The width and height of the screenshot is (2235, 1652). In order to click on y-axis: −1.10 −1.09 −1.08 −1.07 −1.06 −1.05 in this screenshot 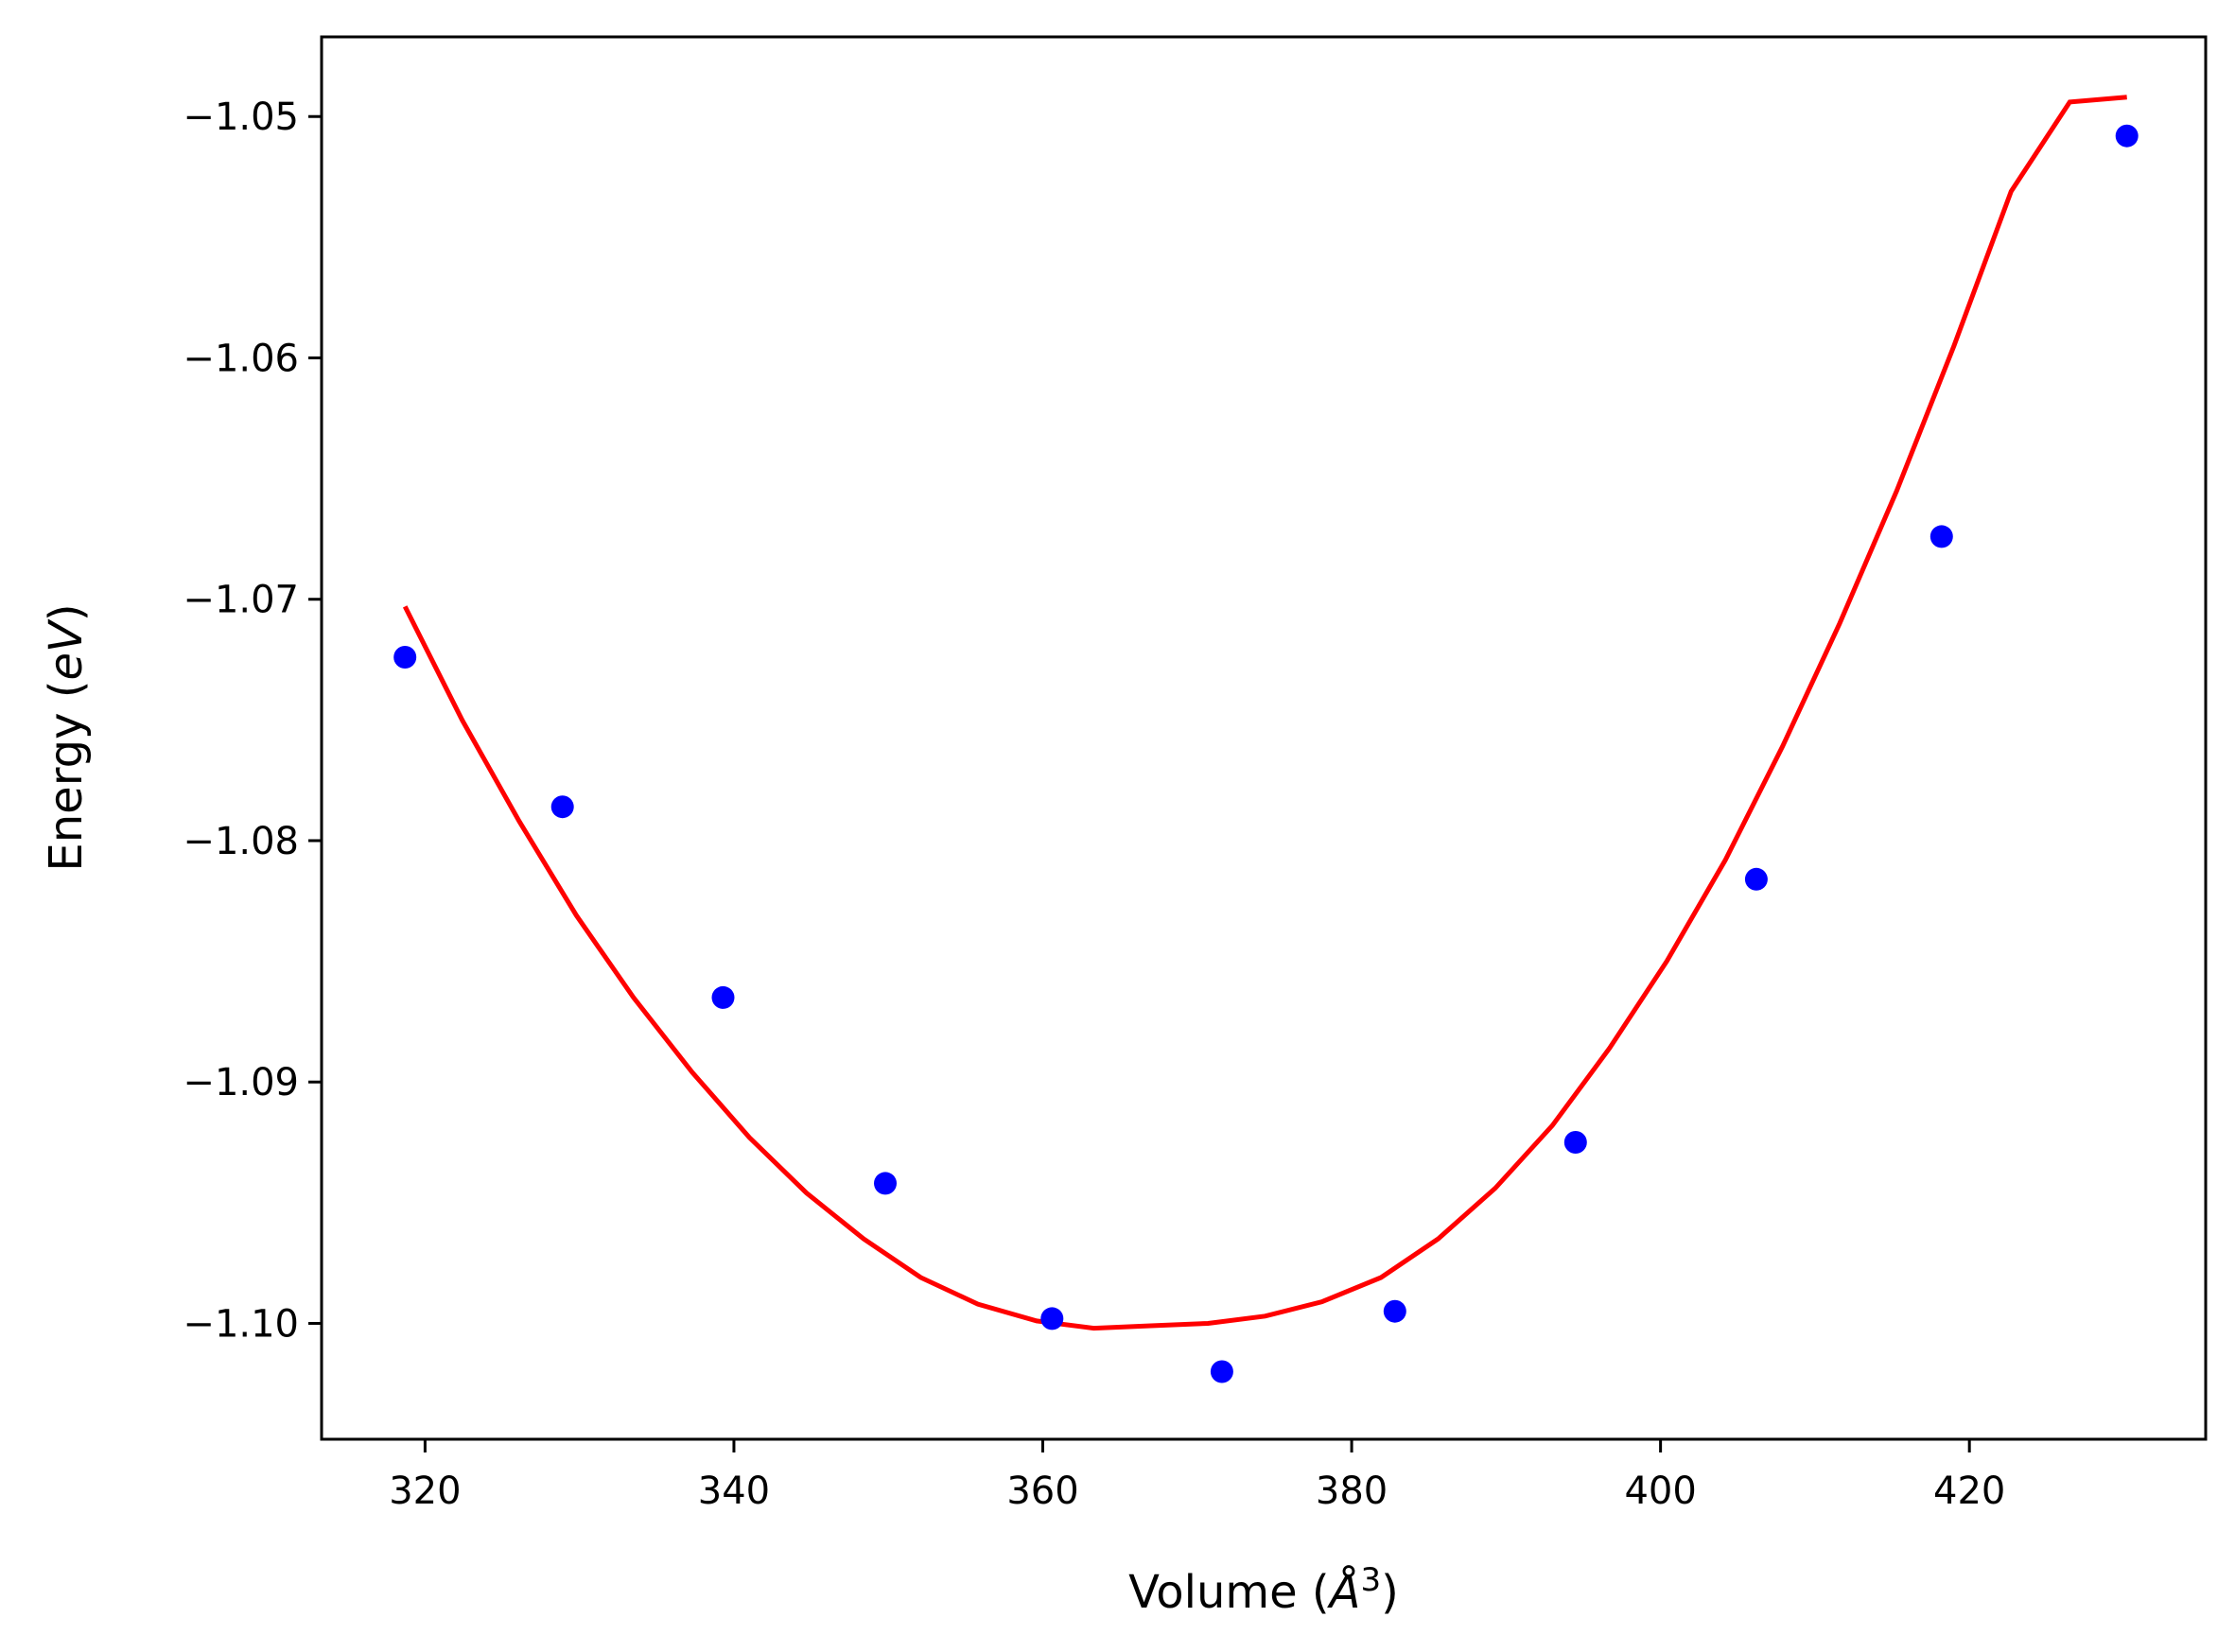, I will do `click(252, 721)`.